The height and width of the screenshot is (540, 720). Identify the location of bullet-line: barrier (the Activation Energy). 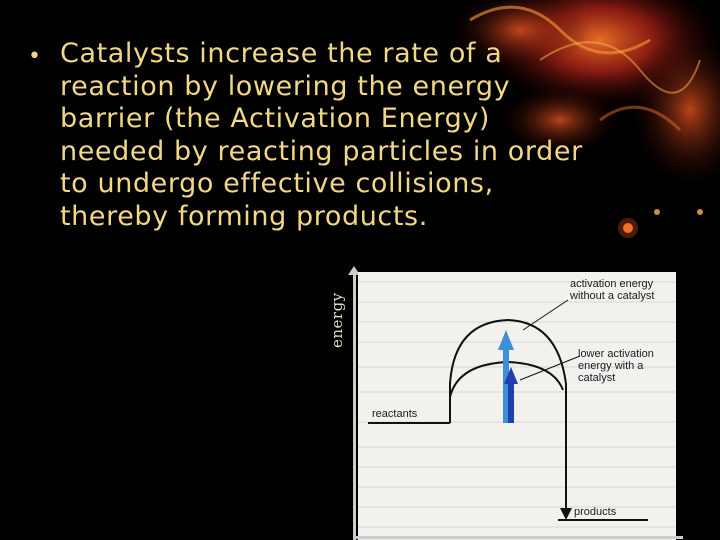
(275, 118).